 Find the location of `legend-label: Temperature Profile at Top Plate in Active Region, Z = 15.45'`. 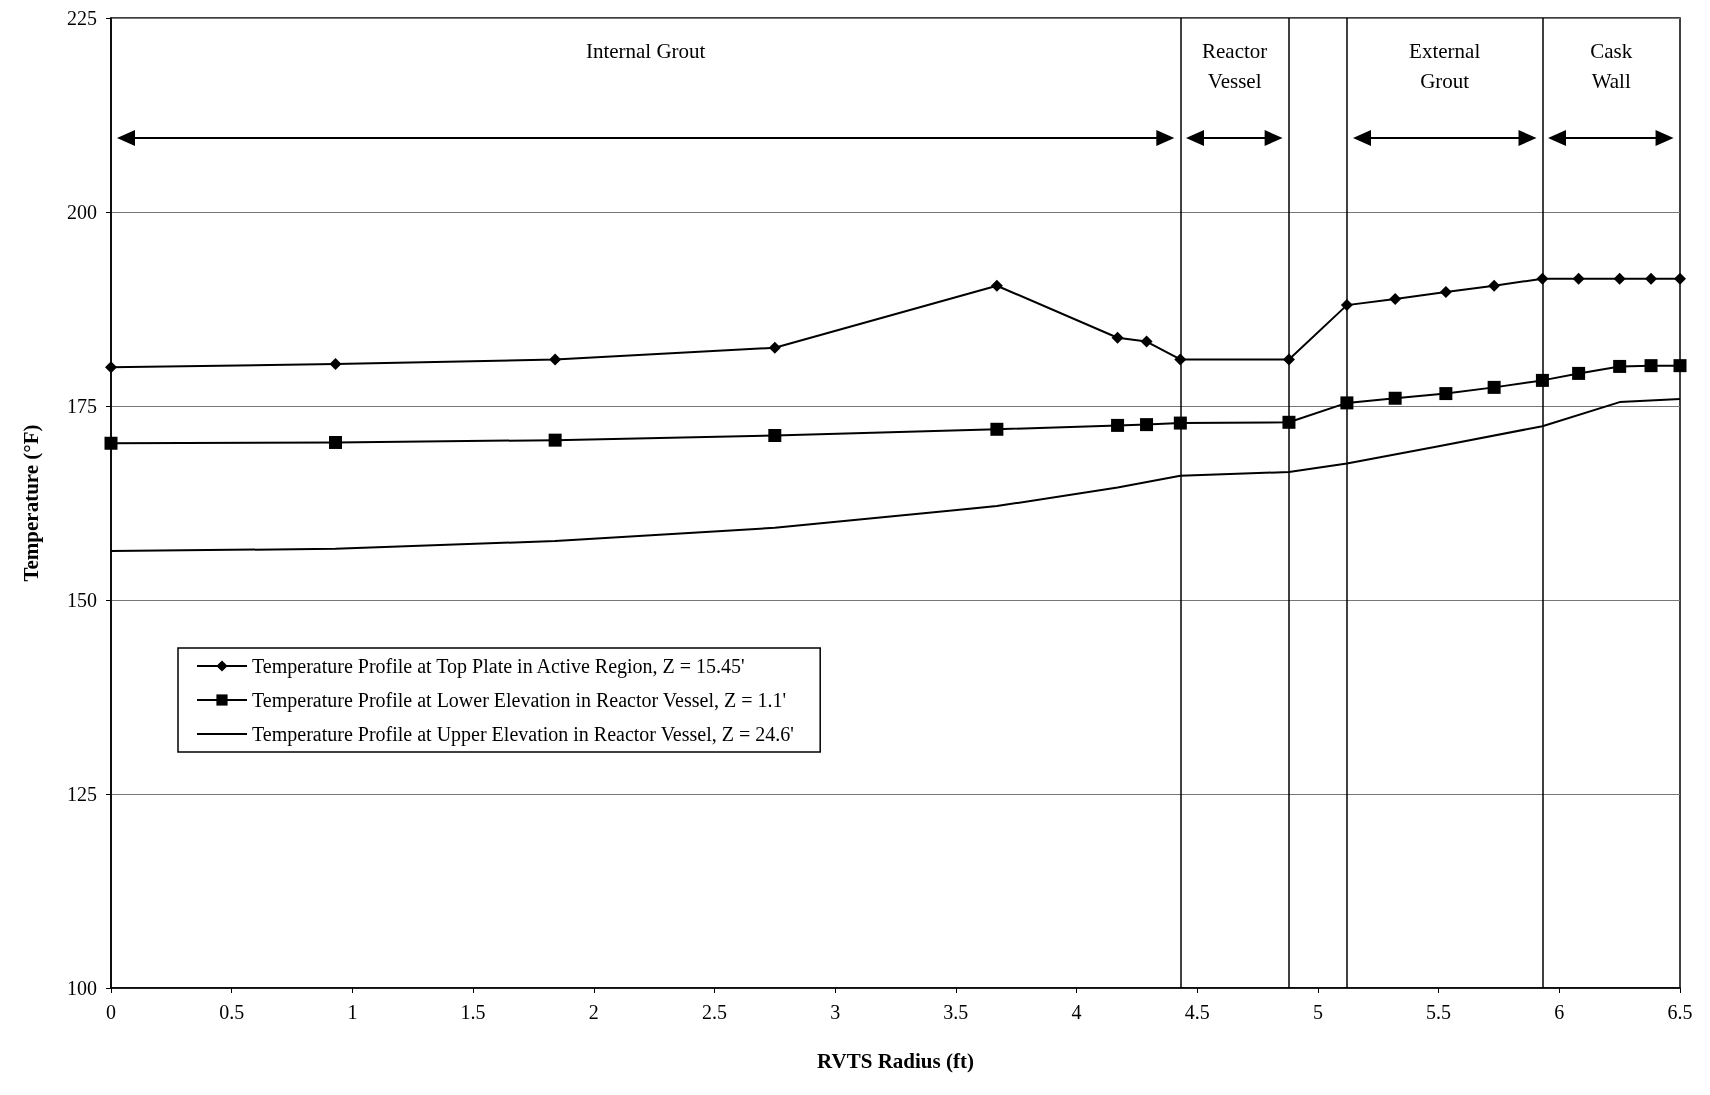

legend-label: Temperature Profile at Top Plate in Active Region, Z = 15.45' is located at coordinates (498, 666).